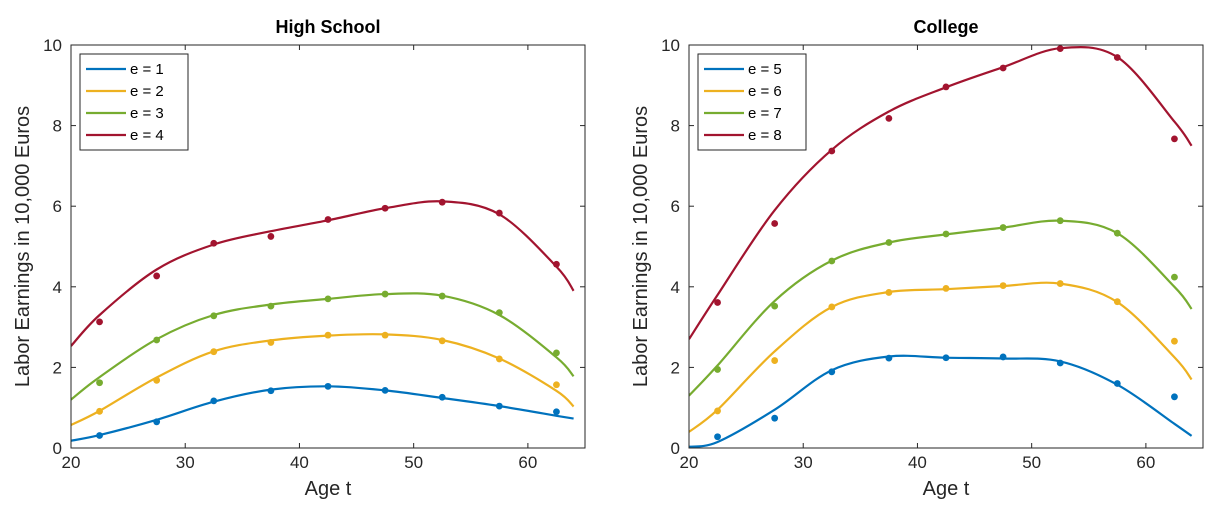 The width and height of the screenshot is (1214, 513). What do you see at coordinates (147, 91) in the screenshot?
I see `legend-entry-label: e = 2` at bounding box center [147, 91].